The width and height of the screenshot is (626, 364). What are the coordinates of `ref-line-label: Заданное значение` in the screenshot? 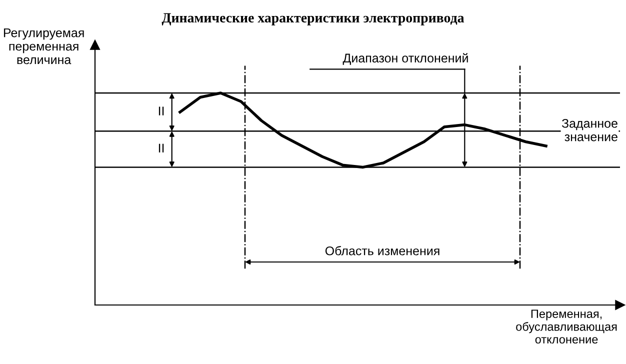 It's located at (590, 130).